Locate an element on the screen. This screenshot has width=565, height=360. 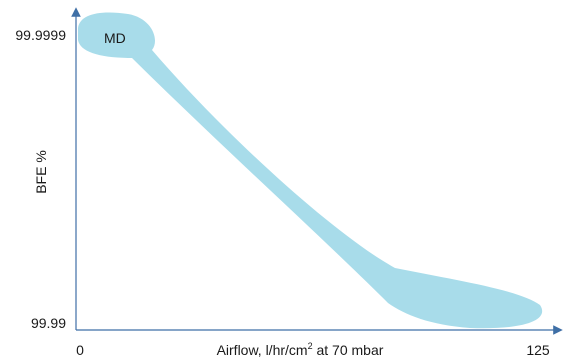
x-axis-title-sup: 2 is located at coordinates (310, 346).